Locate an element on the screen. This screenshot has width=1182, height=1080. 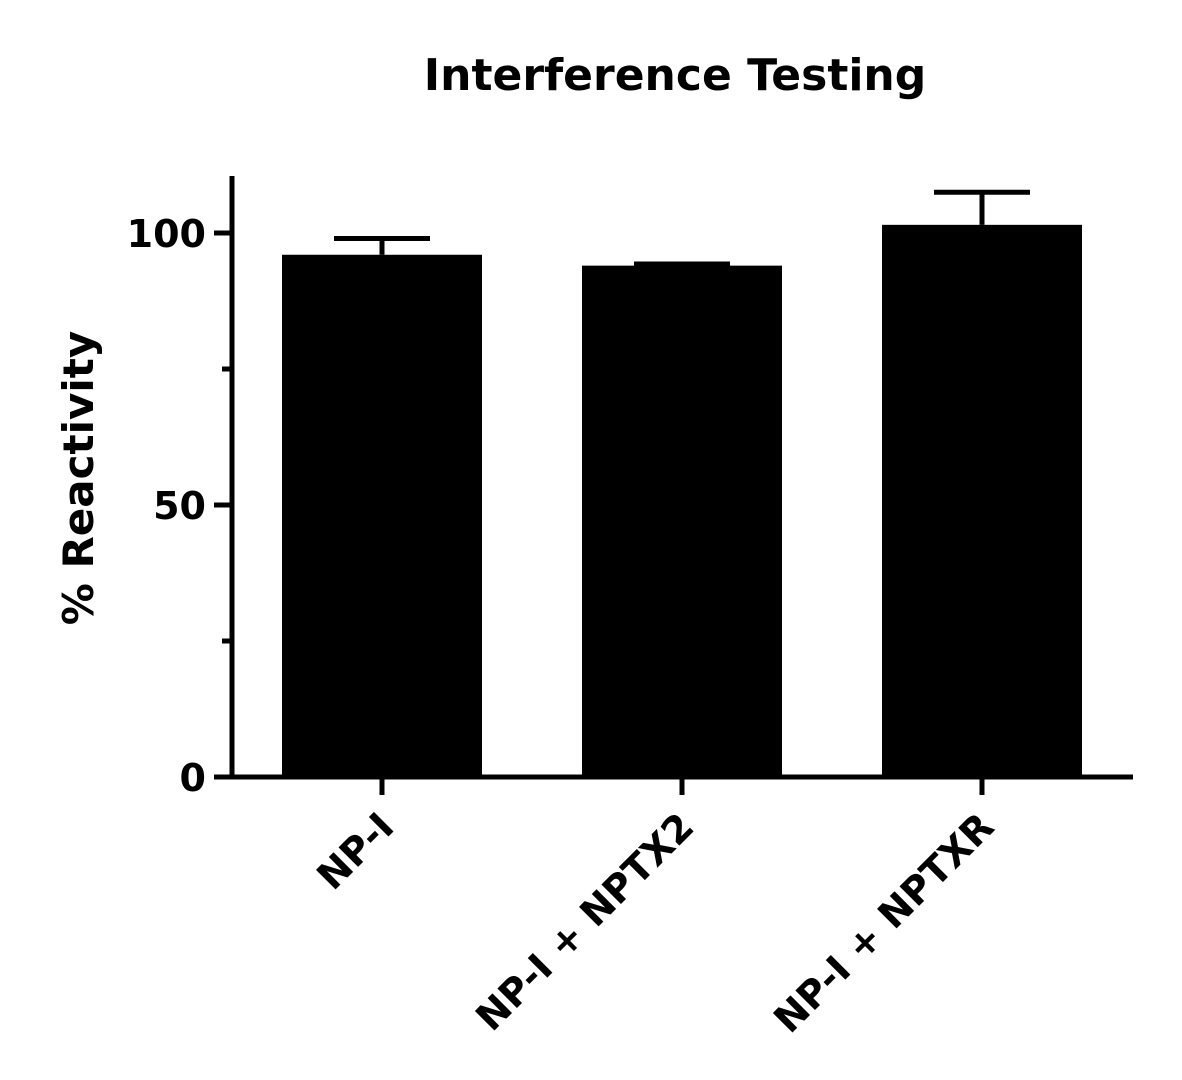
error-bars-layer is located at coordinates (682, 228).